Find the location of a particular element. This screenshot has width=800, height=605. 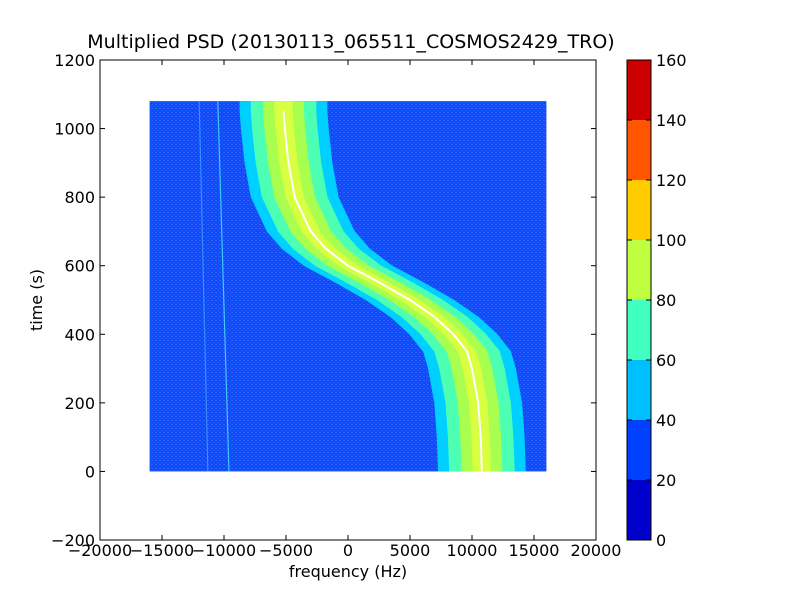

signal-ridge is located at coordinates (382, 291).